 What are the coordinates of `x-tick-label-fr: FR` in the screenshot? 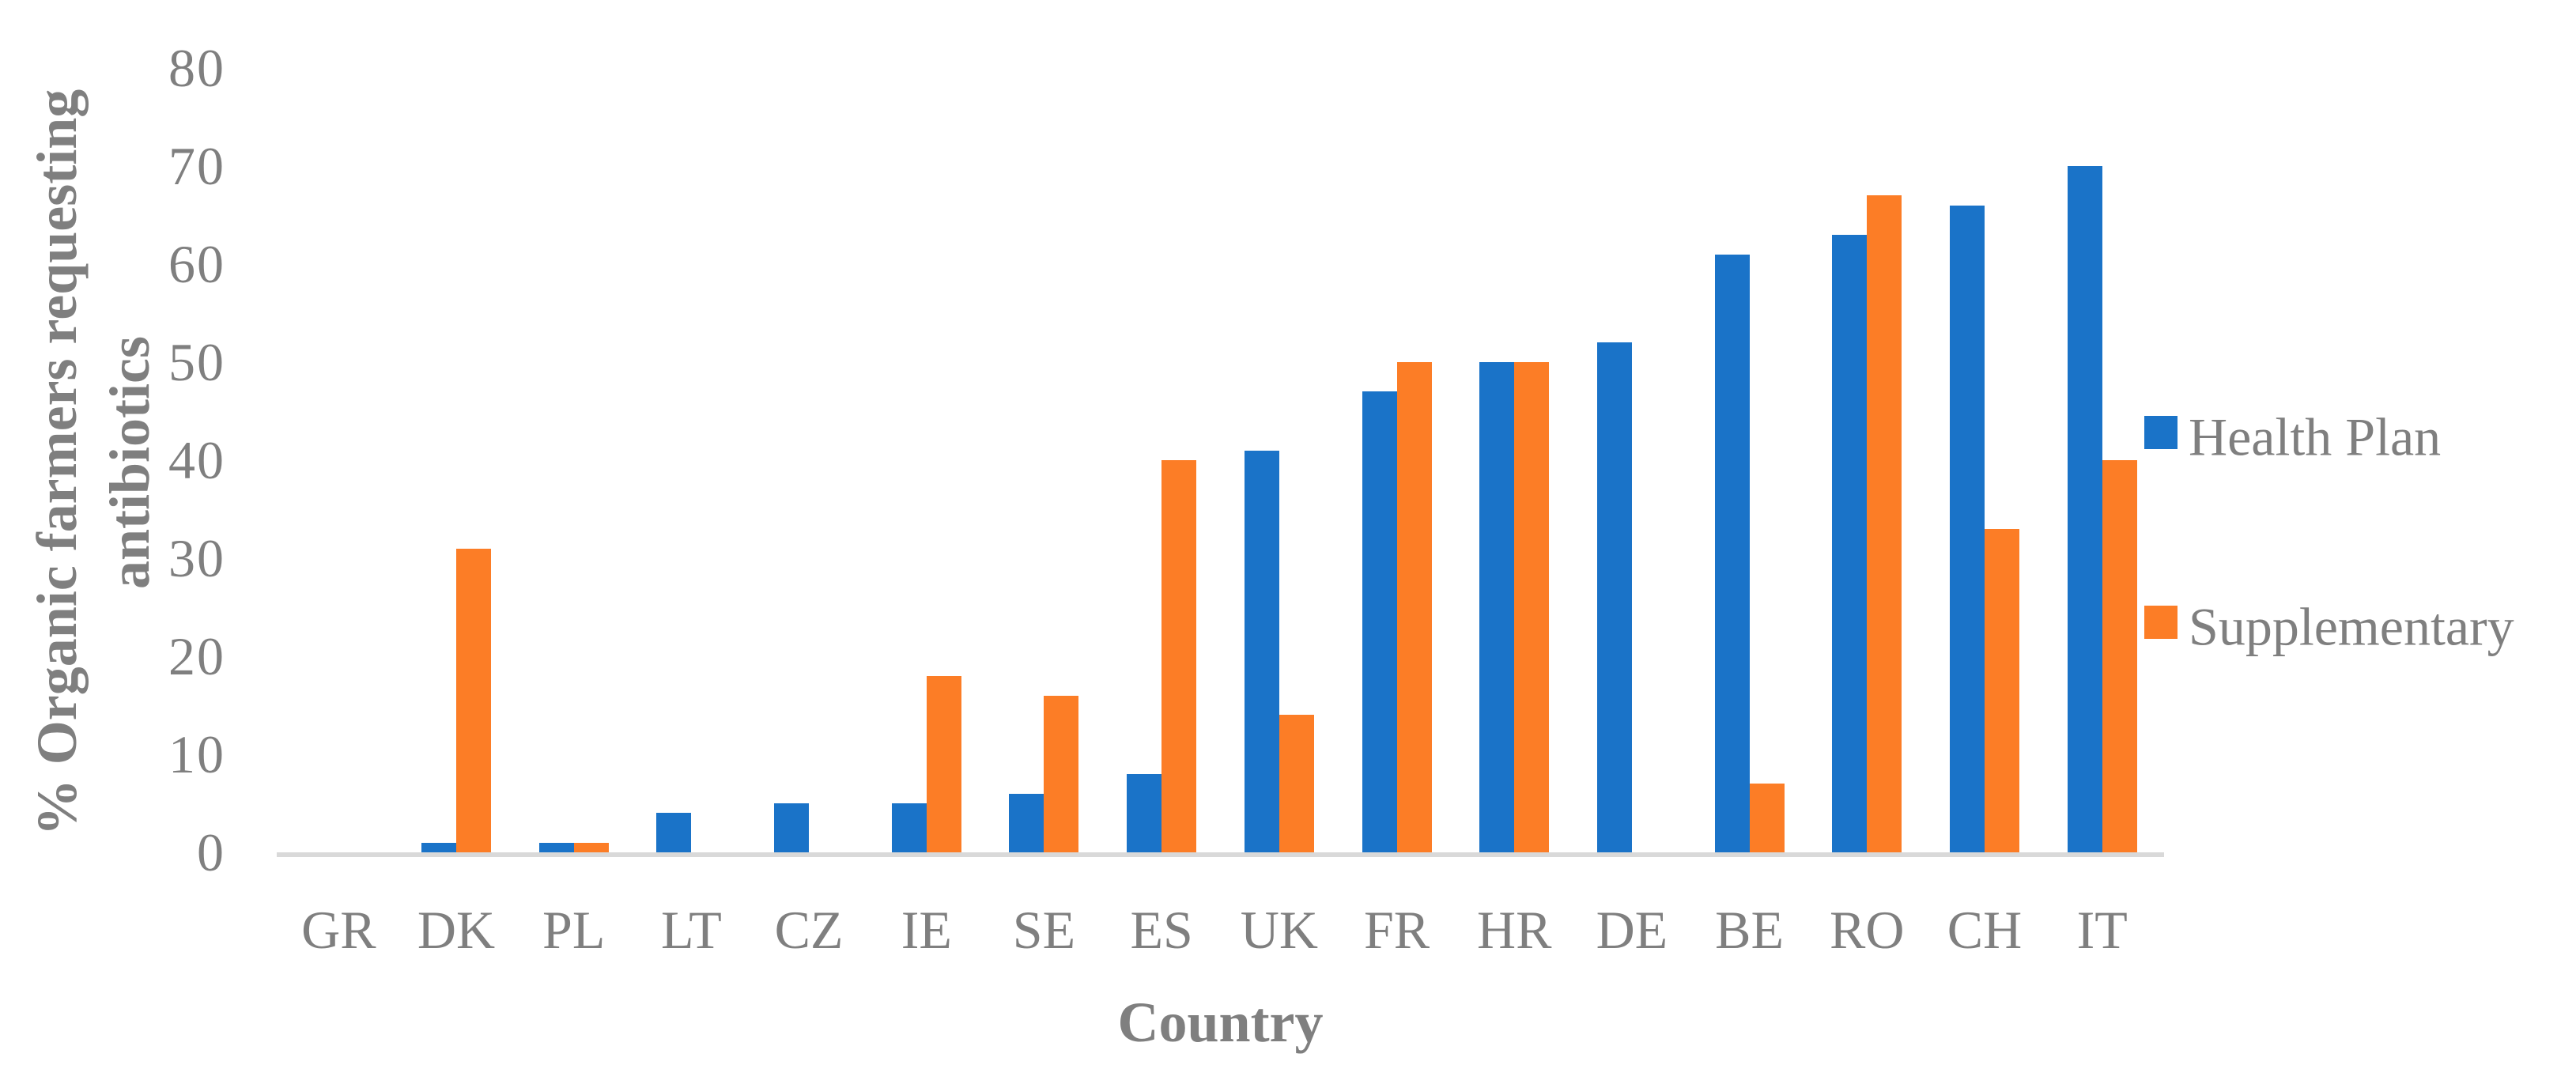 It's located at (1396, 930).